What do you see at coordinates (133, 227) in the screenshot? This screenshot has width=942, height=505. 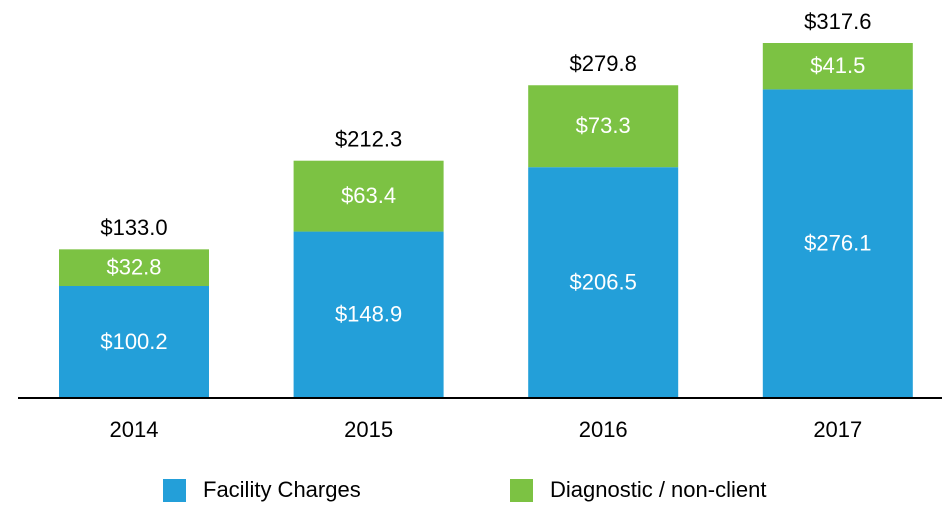 I see `total-label: $133.0` at bounding box center [133, 227].